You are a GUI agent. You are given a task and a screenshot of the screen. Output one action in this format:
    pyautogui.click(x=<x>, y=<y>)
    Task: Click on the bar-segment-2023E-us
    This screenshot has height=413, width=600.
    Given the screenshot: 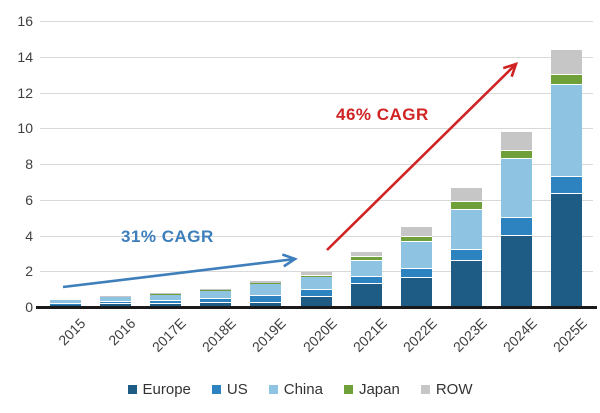 What is the action you would take?
    pyautogui.click(x=466, y=255)
    